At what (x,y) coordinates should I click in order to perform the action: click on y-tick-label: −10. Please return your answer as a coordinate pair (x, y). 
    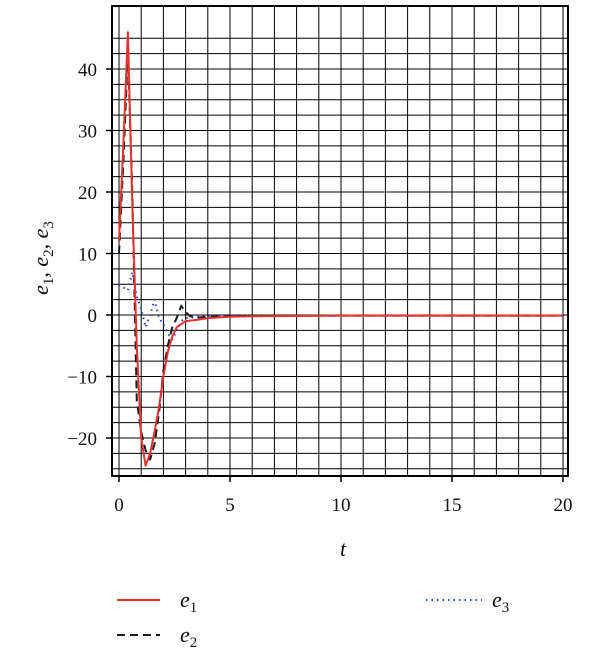
    Looking at the image, I should click on (82, 378).